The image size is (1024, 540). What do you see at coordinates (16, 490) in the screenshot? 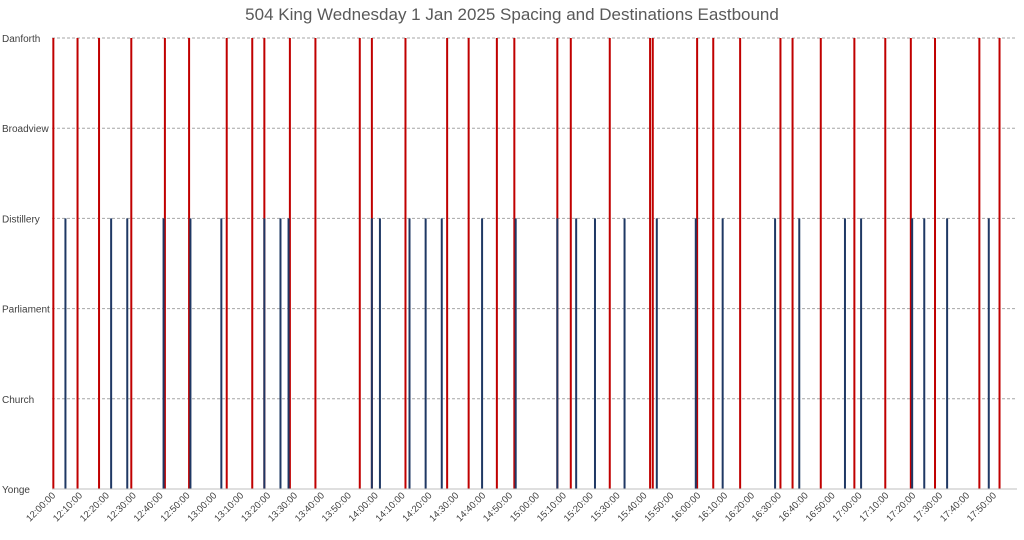
I see `y-label-yonge: Yonge` at bounding box center [16, 490].